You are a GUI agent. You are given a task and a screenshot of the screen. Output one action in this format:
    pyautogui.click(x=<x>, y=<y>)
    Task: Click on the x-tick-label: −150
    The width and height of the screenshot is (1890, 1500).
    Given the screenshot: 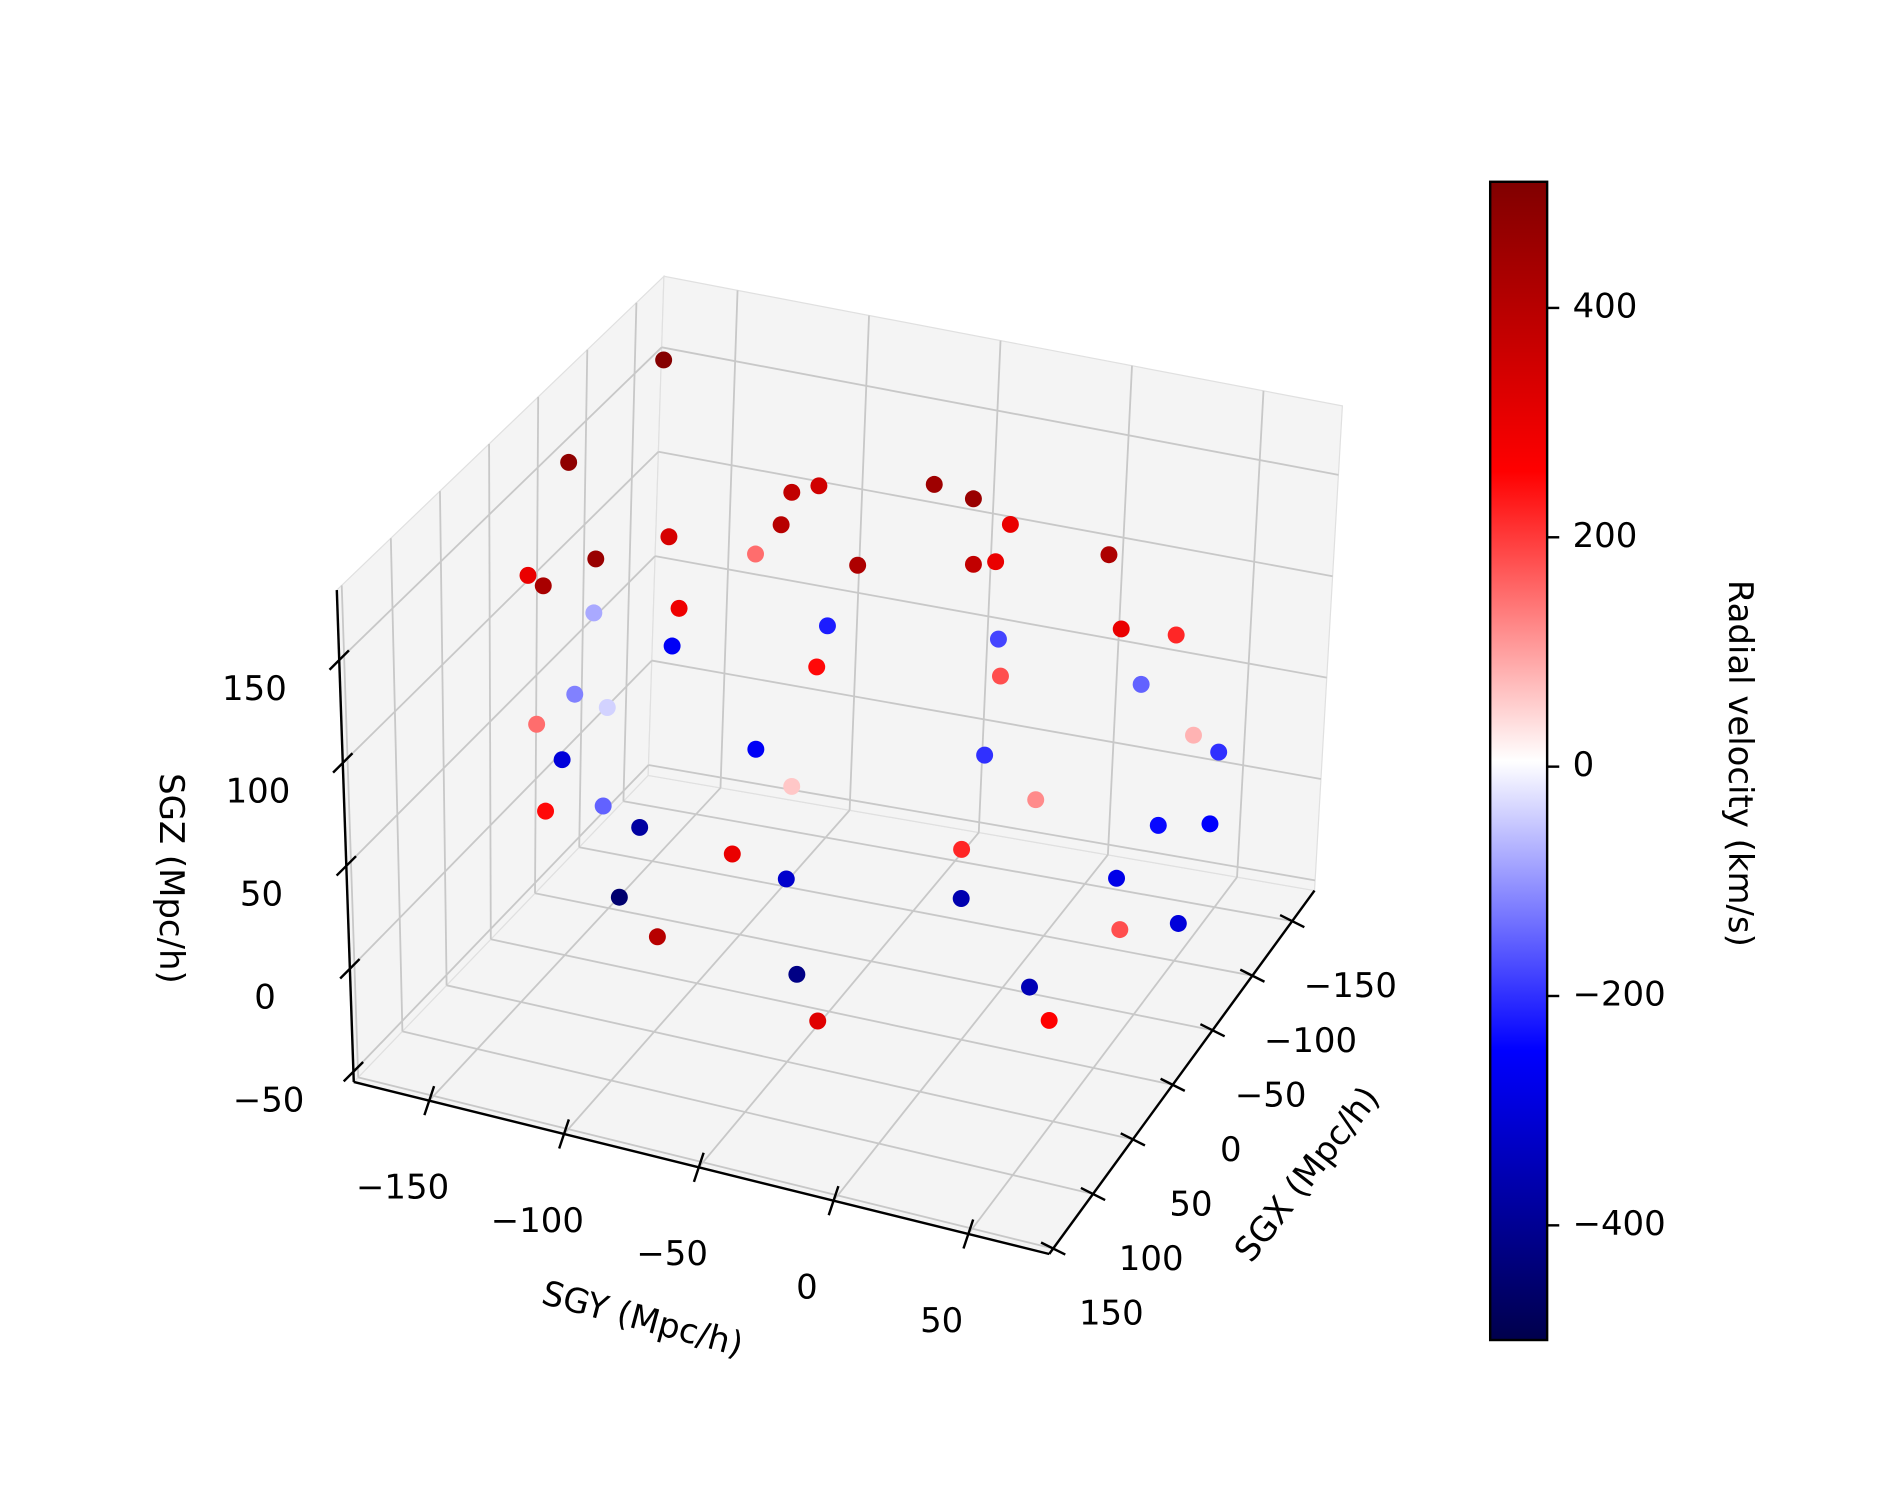 What is the action you would take?
    pyautogui.click(x=1350, y=985)
    